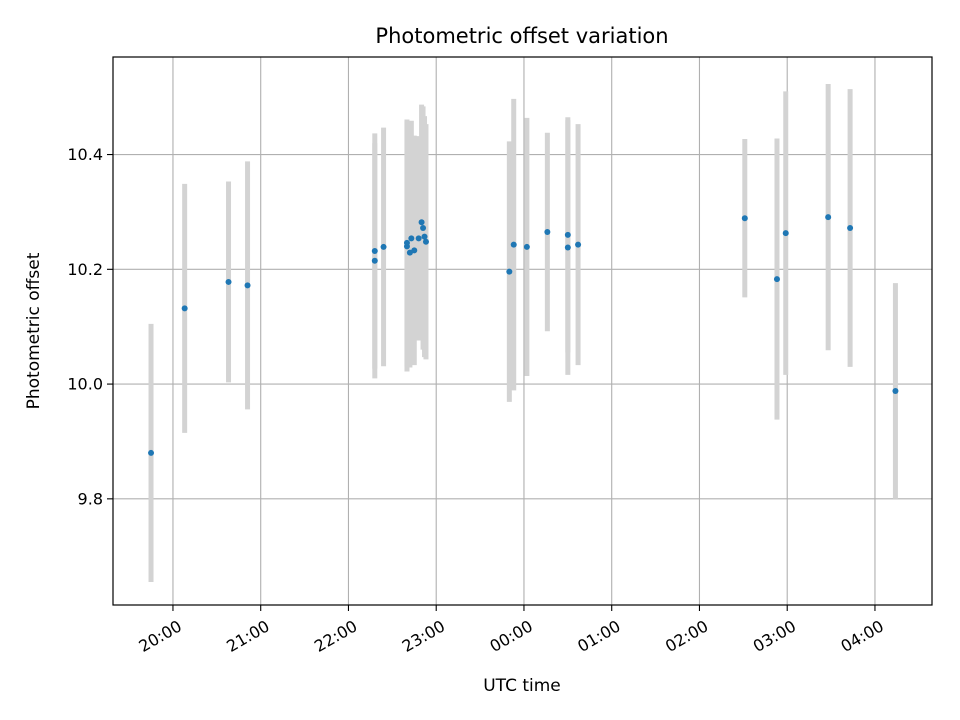 This screenshot has height=720, width=960. I want to click on y-axis-ticks: 9.8 10.0 10.2 10.4, so click(90, 326).